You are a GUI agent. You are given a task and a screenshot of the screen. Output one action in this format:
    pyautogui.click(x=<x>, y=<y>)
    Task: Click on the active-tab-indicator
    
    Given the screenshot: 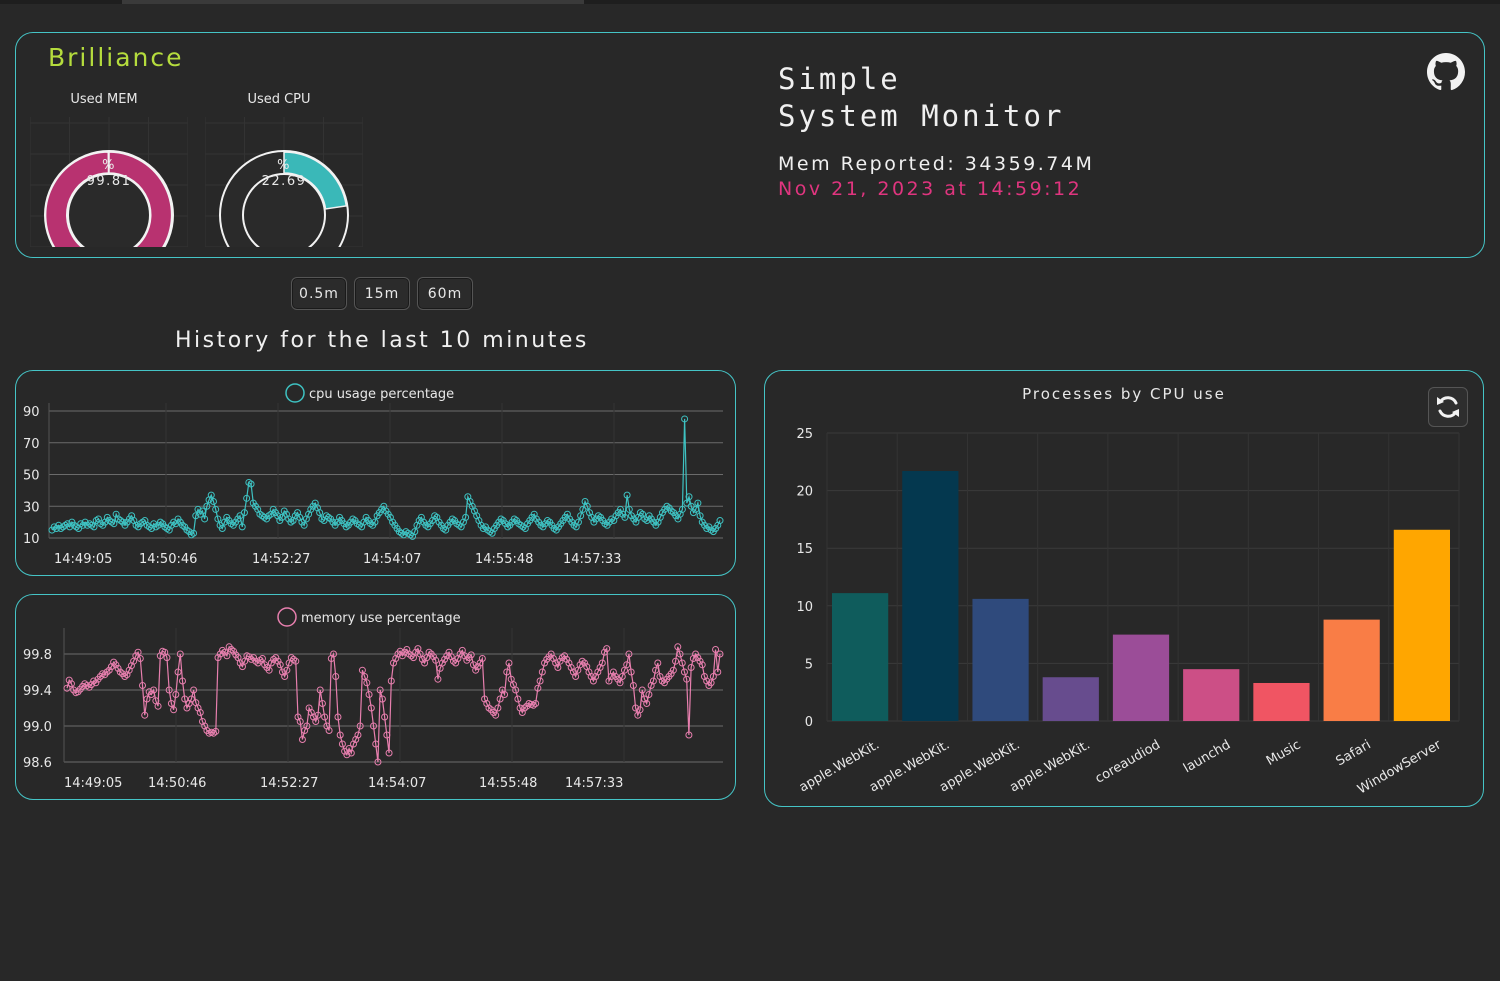 What is the action you would take?
    pyautogui.click(x=353, y=2)
    